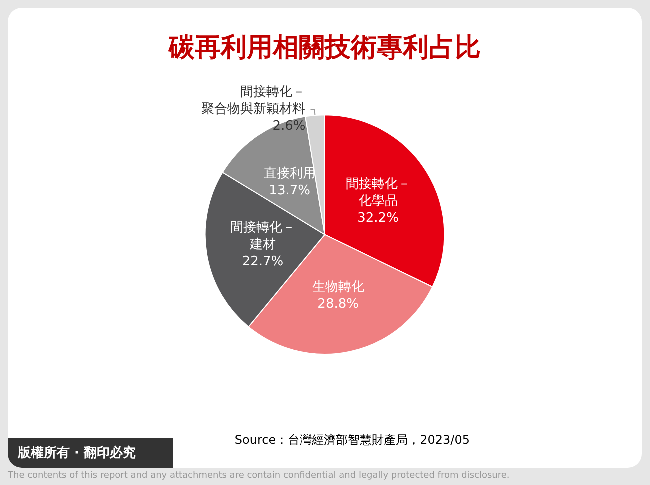 The image size is (650, 485). Describe the element at coordinates (263, 236) in the screenshot. I see `slice-label: 間接轉化－建材` at that location.